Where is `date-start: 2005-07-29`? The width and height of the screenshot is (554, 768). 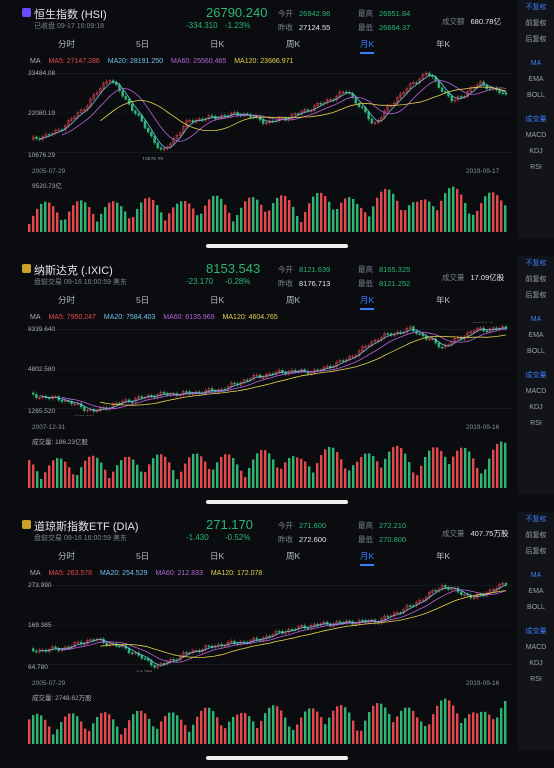
date-start: 2005-07-29 is located at coordinates (49, 171).